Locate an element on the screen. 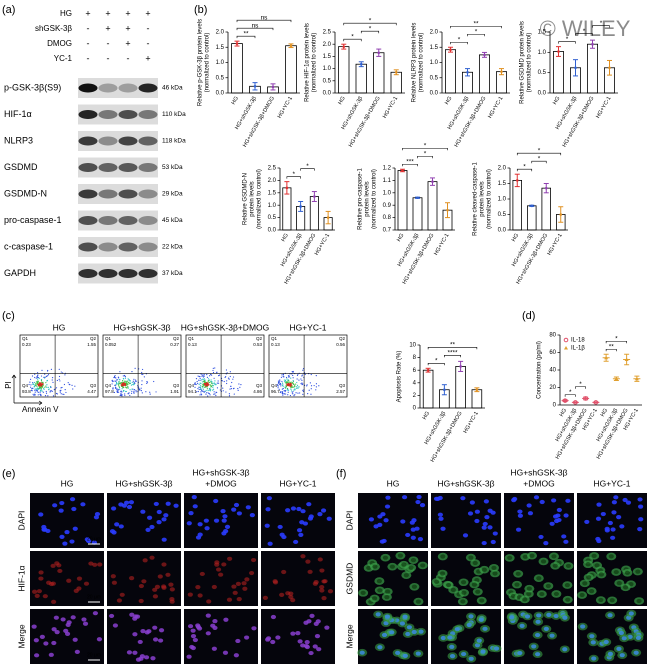 This screenshot has height=670, width=650. y-tick-label: 0.0 is located at coordinates (502, 231).